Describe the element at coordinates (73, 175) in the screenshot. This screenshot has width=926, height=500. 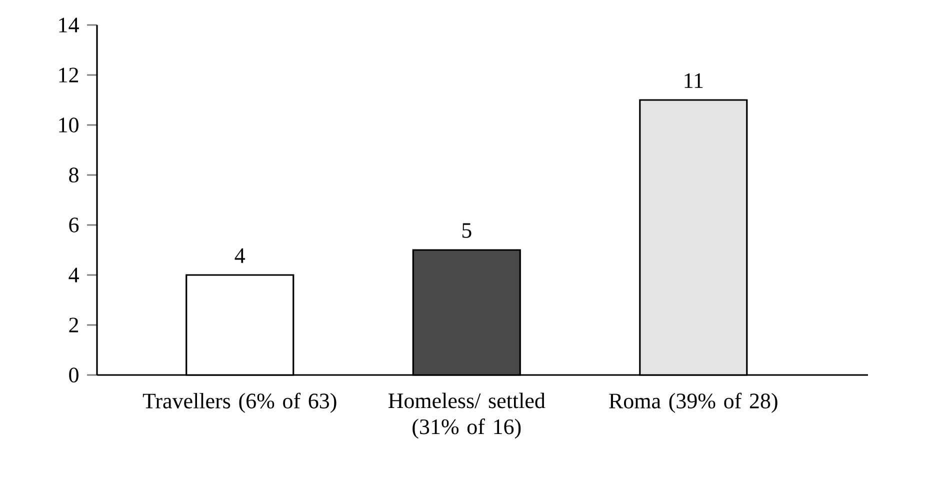
I see `y-tick-label: 8` at that location.